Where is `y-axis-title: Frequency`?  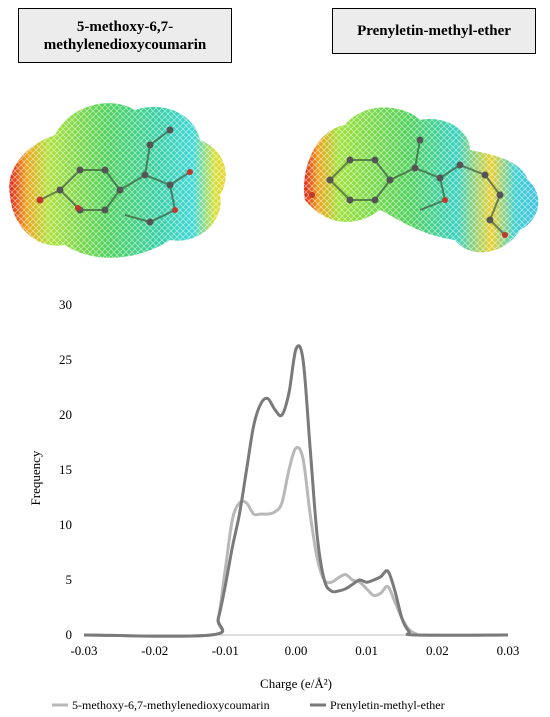
y-axis-title: Frequency is located at coordinates (35, 477).